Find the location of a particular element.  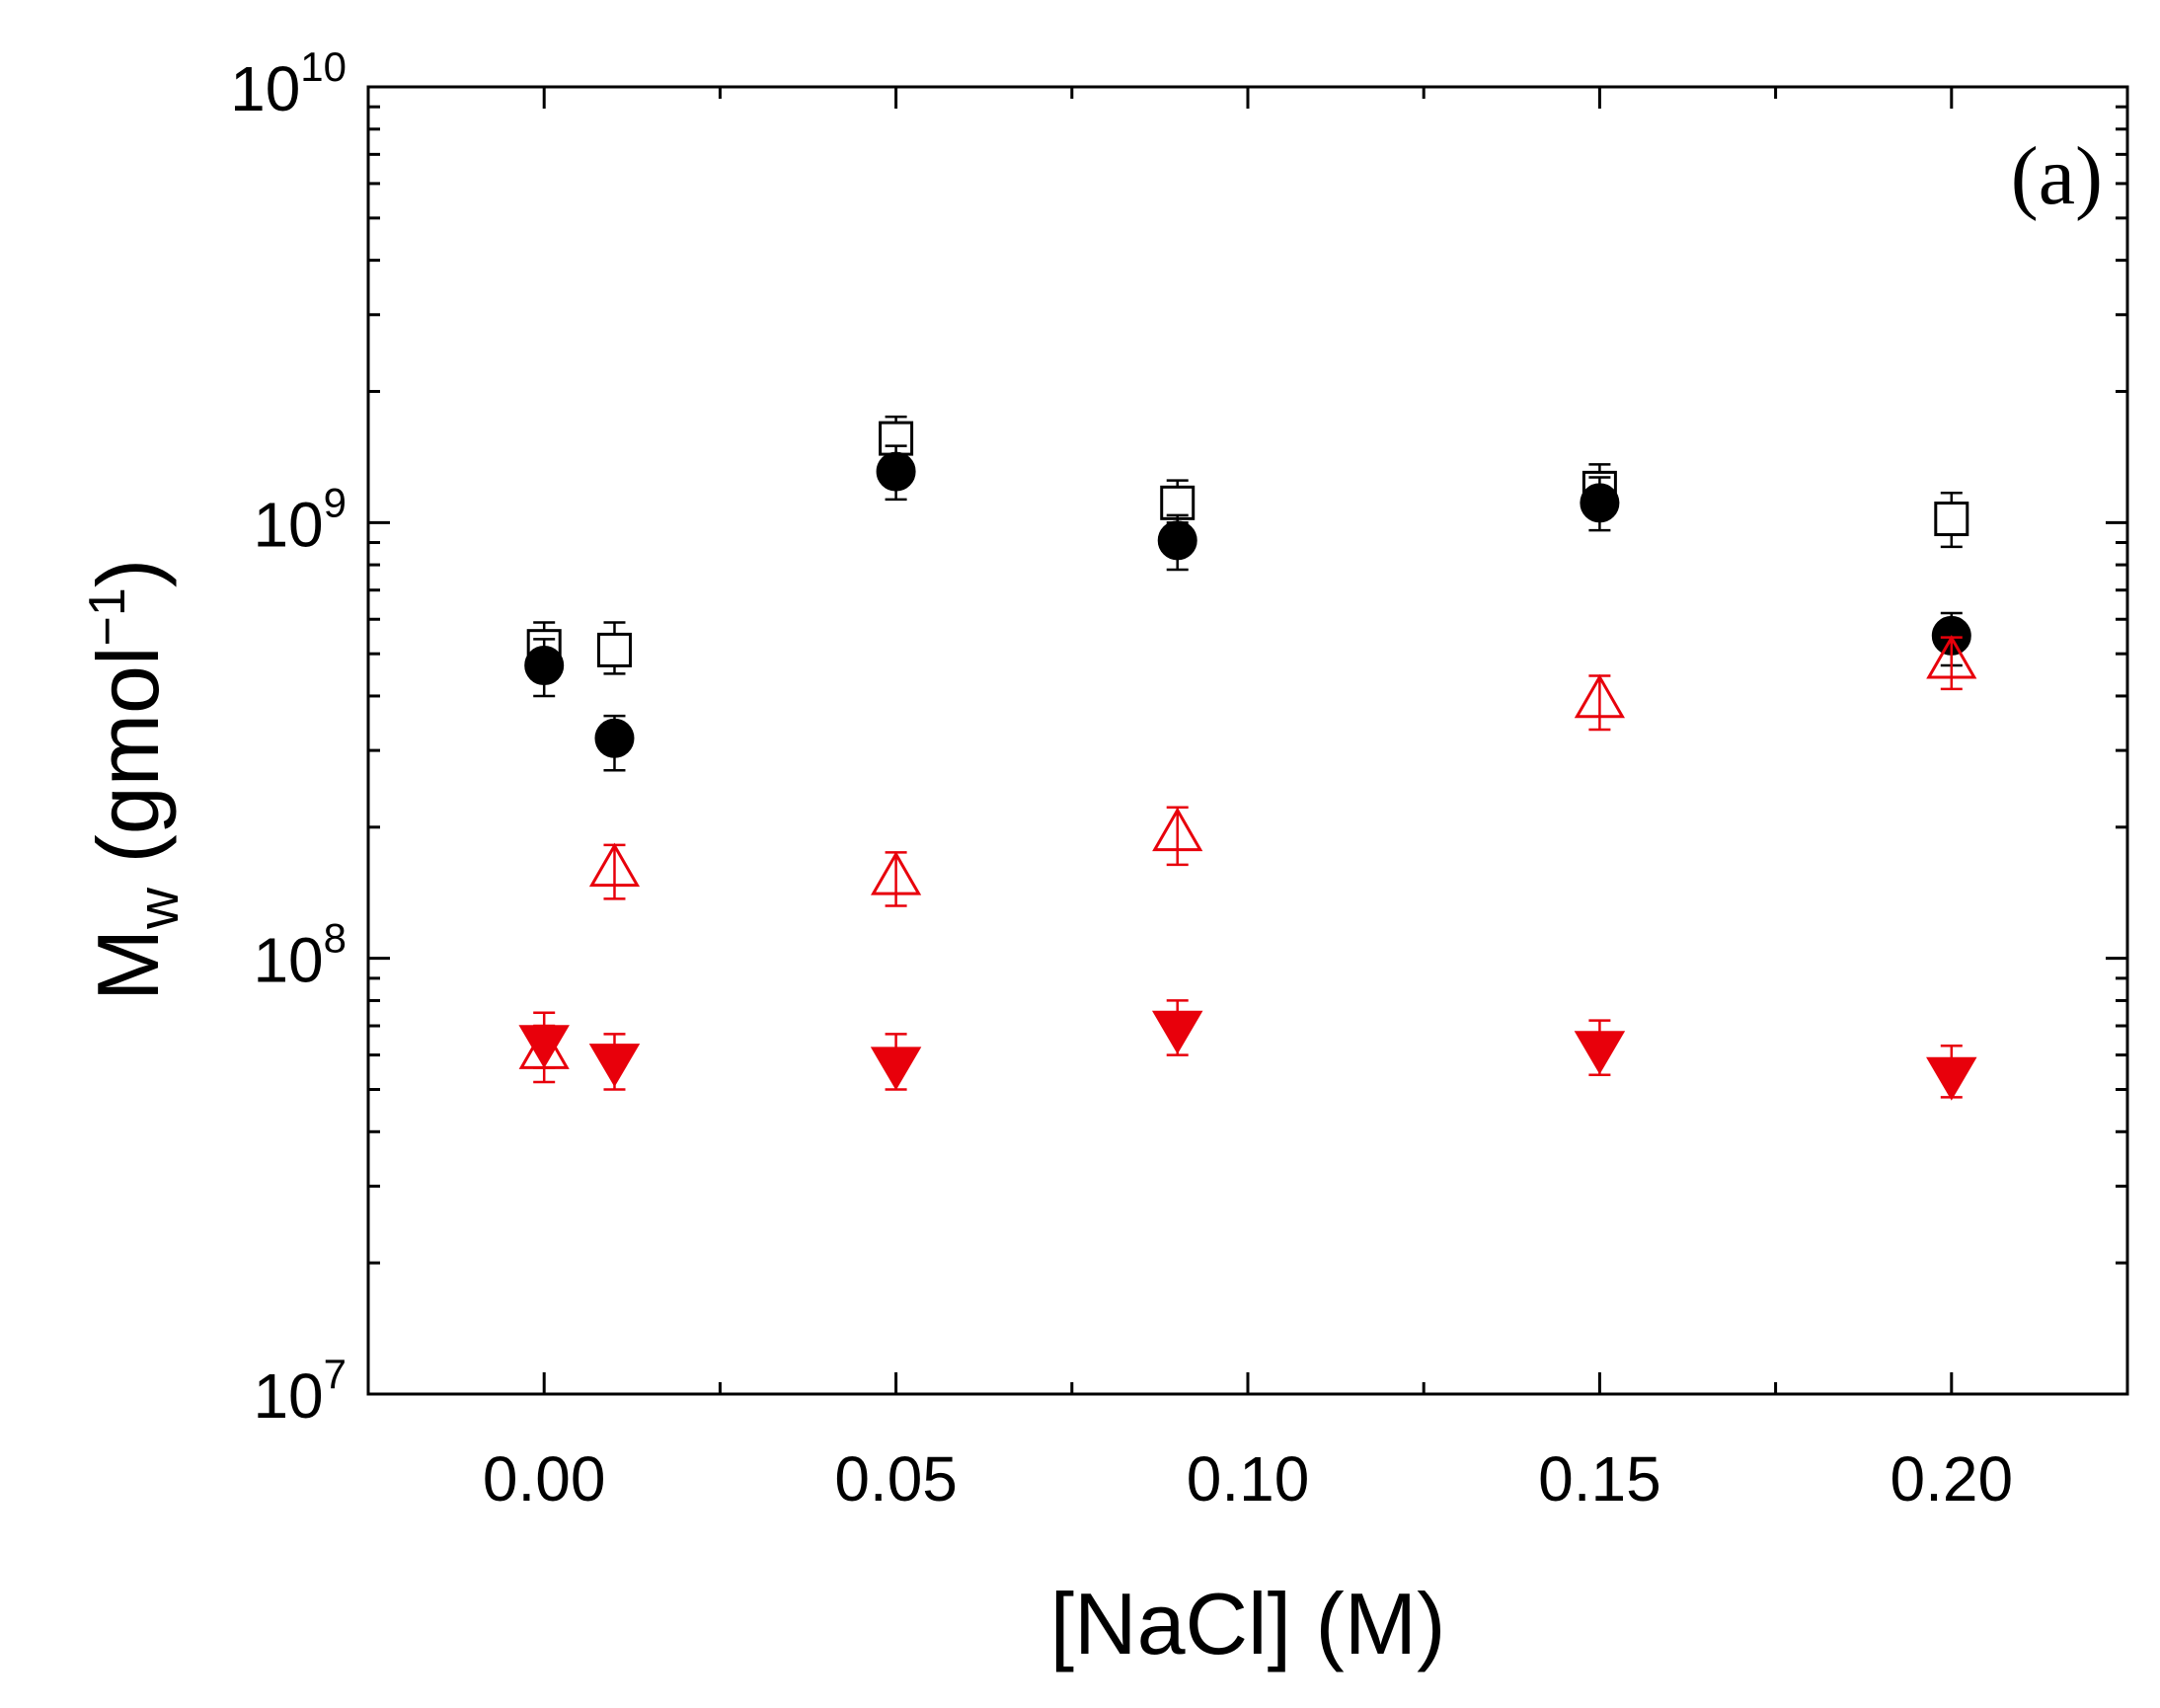

x-tick-label: 0.20 is located at coordinates (1952, 1478).